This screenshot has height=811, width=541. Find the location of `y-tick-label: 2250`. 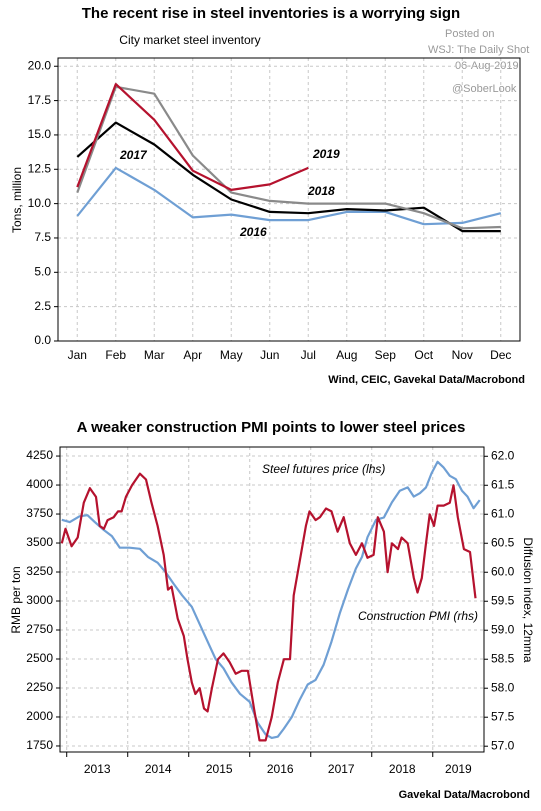

y-tick-label: 2250 is located at coordinates (39, 687).